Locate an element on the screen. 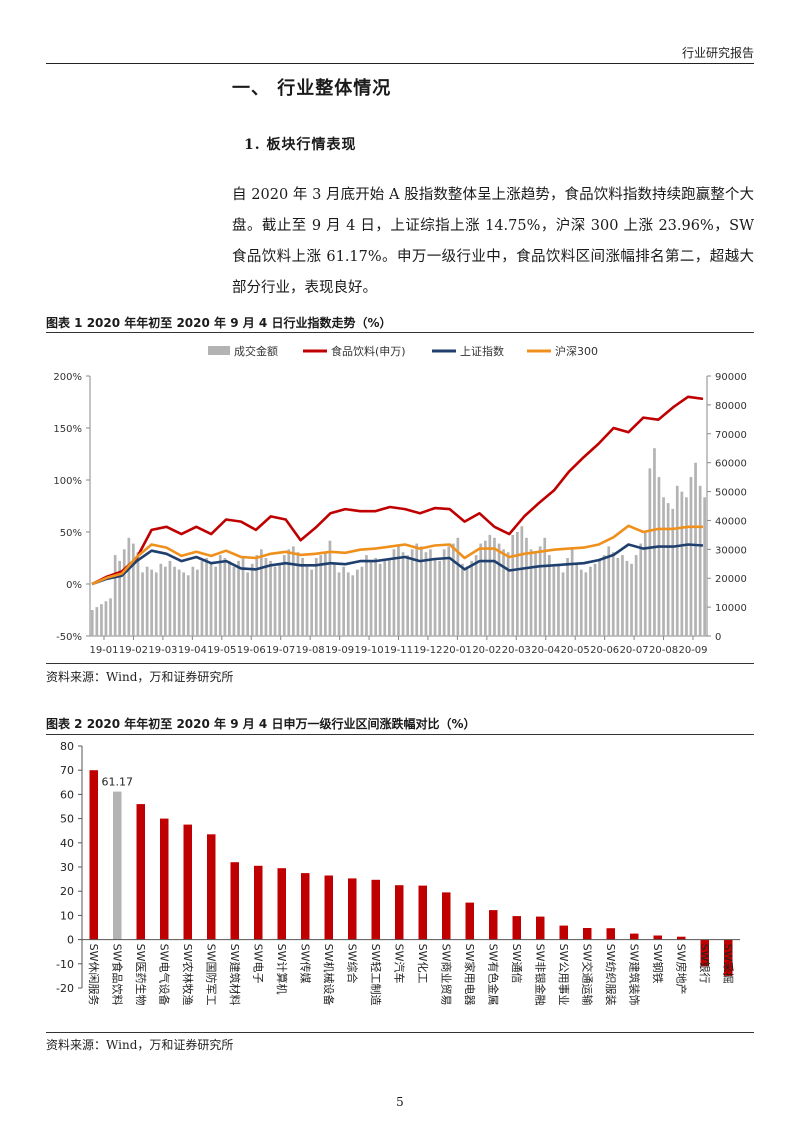 This screenshot has width=800, height=1132. category-label: SW休闲服务 is located at coordinates (94, 975).